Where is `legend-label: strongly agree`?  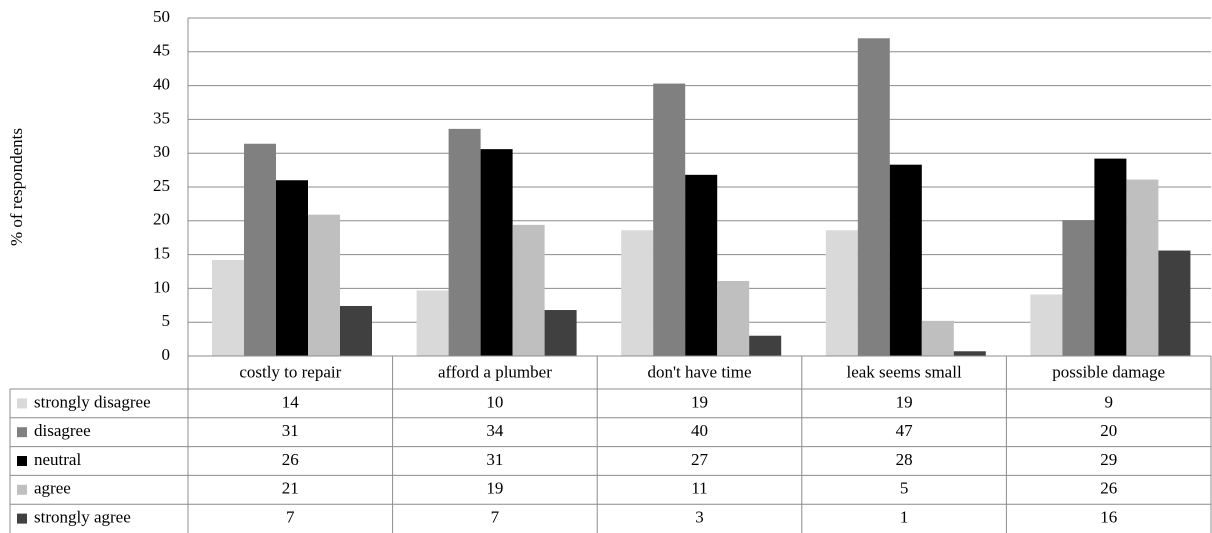 legend-label: strongly agree is located at coordinates (82, 517).